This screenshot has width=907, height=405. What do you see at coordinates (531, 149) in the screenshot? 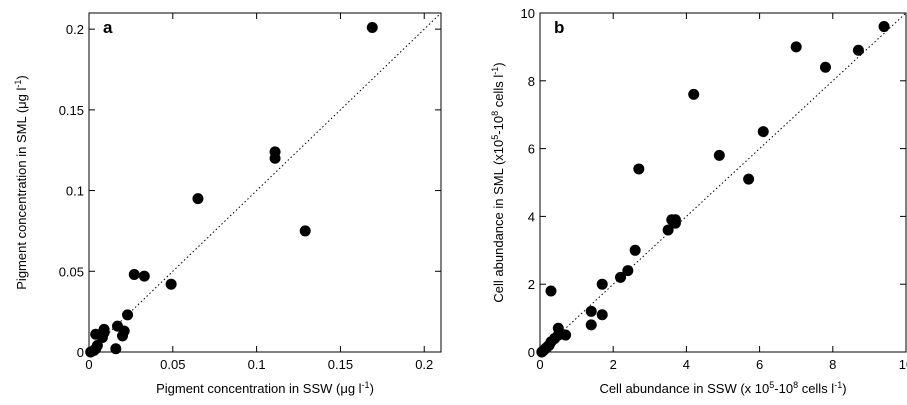
I see `y-tick-label: 6` at bounding box center [531, 149].